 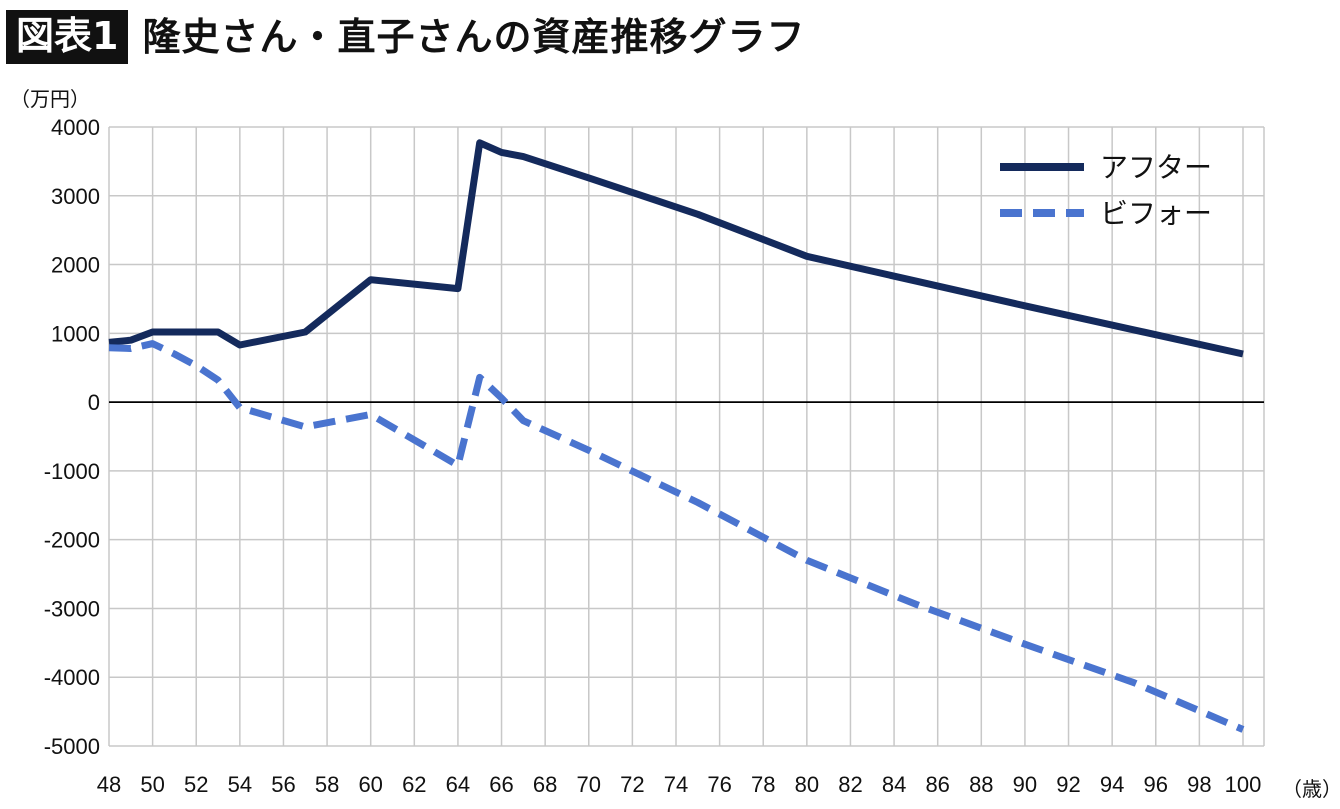 What do you see at coordinates (370, 784) in the screenshot?
I see `x-tick-label: 60` at bounding box center [370, 784].